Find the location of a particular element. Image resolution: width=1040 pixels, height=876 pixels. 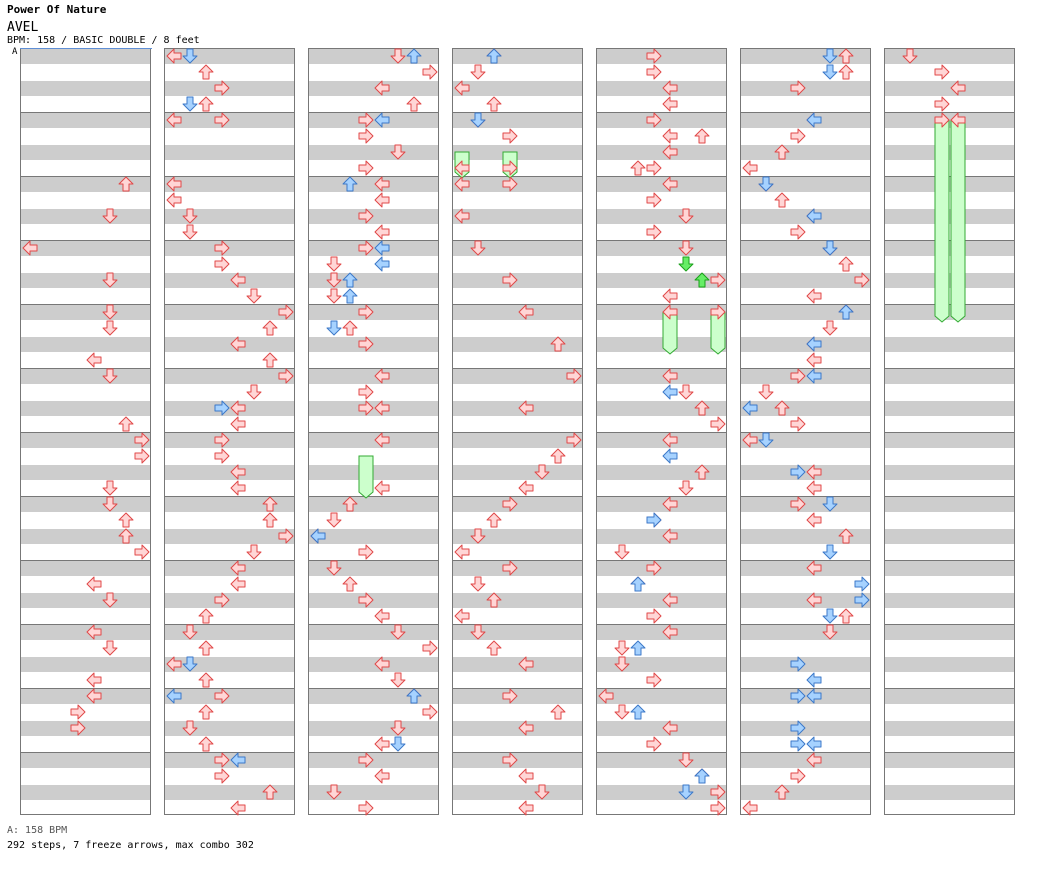

segment-label: A is located at coordinates (15, 52).